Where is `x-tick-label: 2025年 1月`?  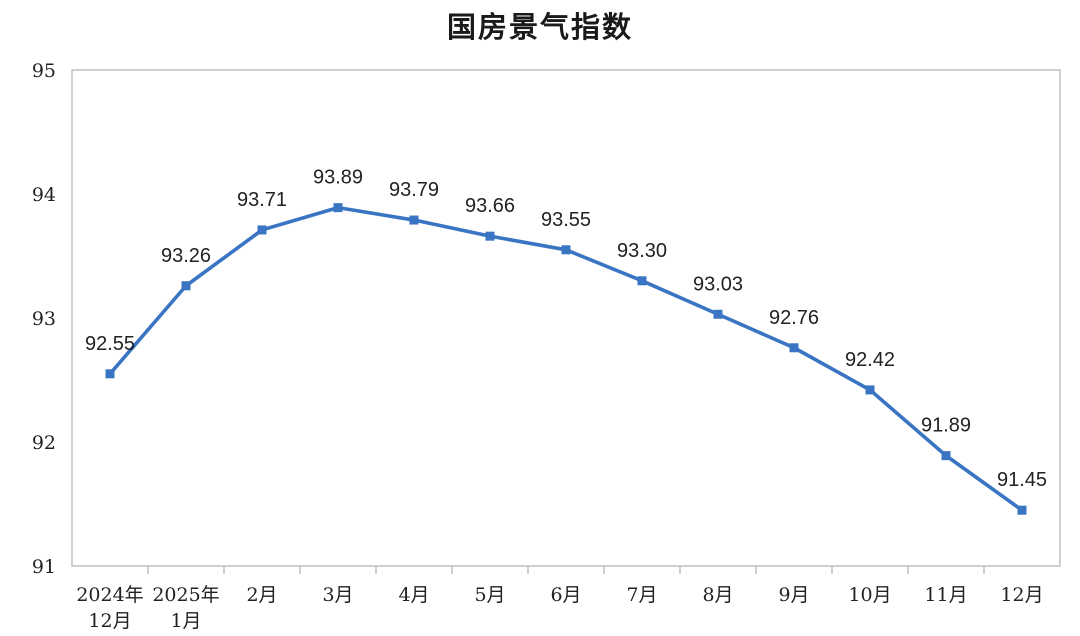
x-tick-label: 2025年 1月 is located at coordinates (185, 608).